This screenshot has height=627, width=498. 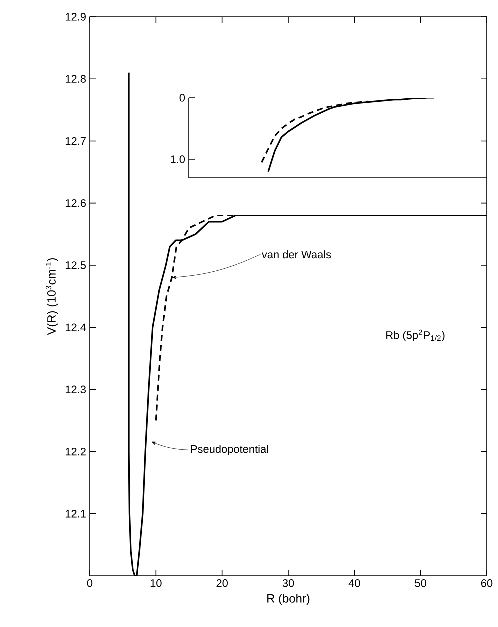 What do you see at coordinates (178, 160) in the screenshot?
I see `y-tick-label: 1.0` at bounding box center [178, 160].